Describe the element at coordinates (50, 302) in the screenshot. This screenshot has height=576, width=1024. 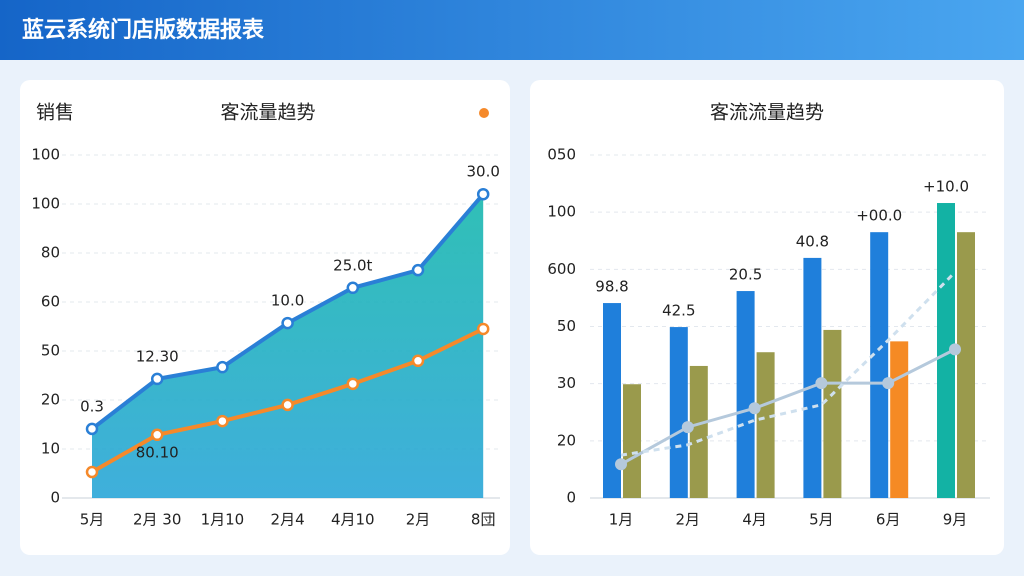
I see `y-tick-label: 60` at that location.